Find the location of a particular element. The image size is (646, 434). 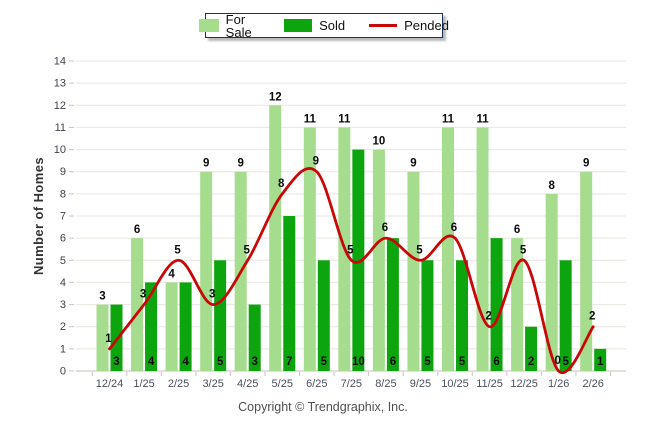

y-tick-label: 7 is located at coordinates (63, 217).